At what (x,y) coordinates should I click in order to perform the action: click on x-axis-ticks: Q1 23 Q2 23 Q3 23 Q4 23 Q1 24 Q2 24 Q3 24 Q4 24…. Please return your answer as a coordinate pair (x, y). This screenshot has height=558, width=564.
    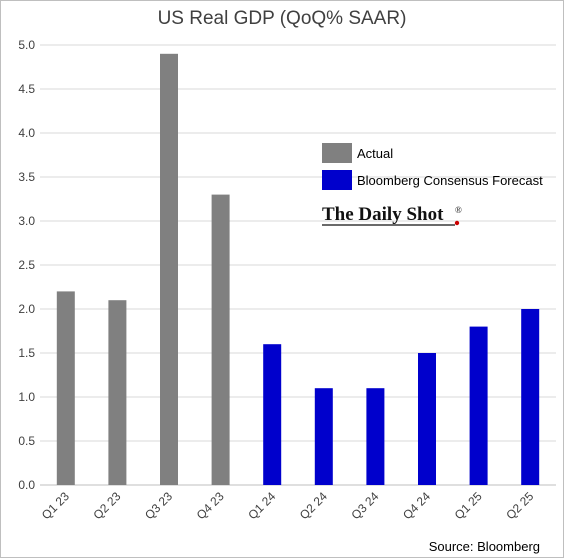
    Looking at the image, I should click on (288, 505).